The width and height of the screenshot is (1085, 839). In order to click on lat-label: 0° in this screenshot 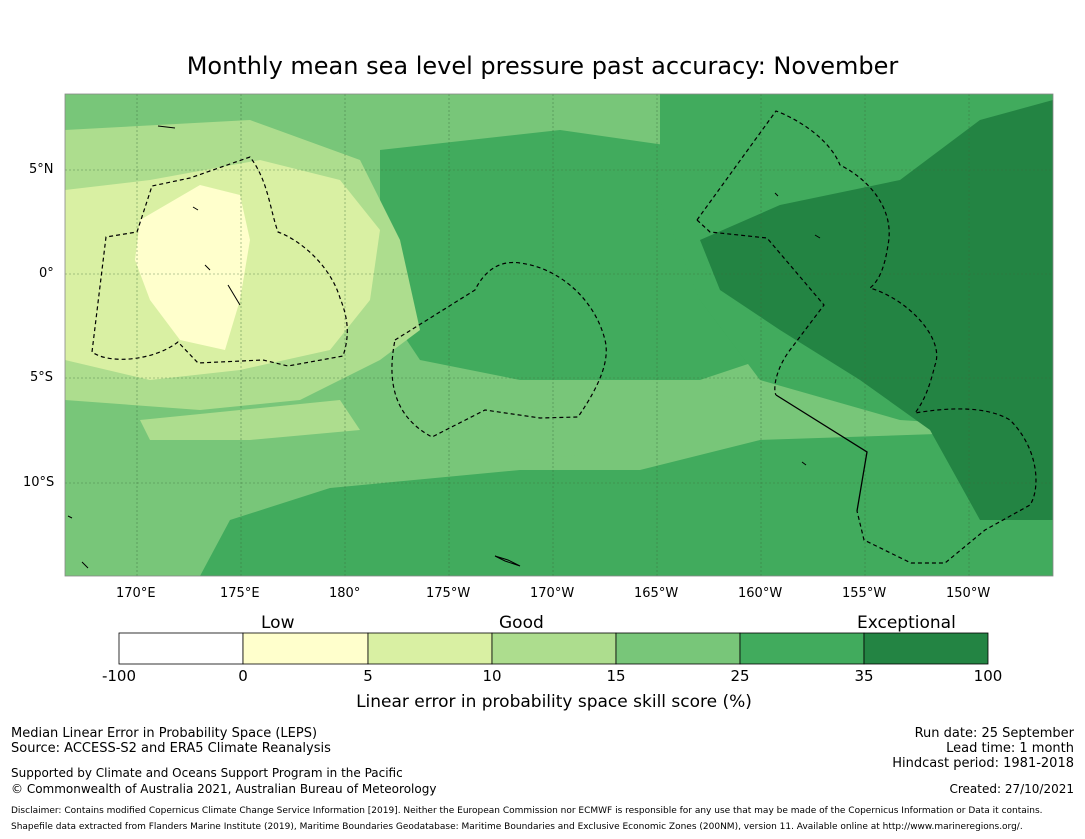, I will do `click(46, 273)`.